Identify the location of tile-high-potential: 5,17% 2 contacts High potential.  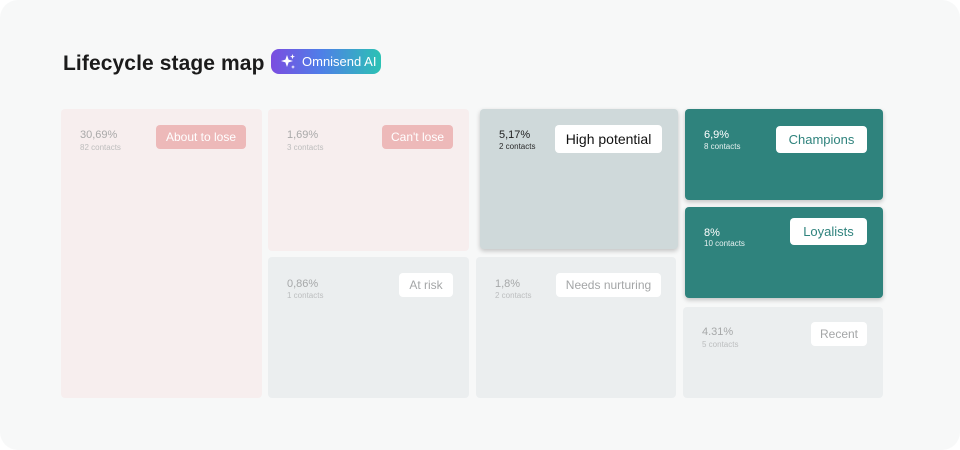
(579, 179).